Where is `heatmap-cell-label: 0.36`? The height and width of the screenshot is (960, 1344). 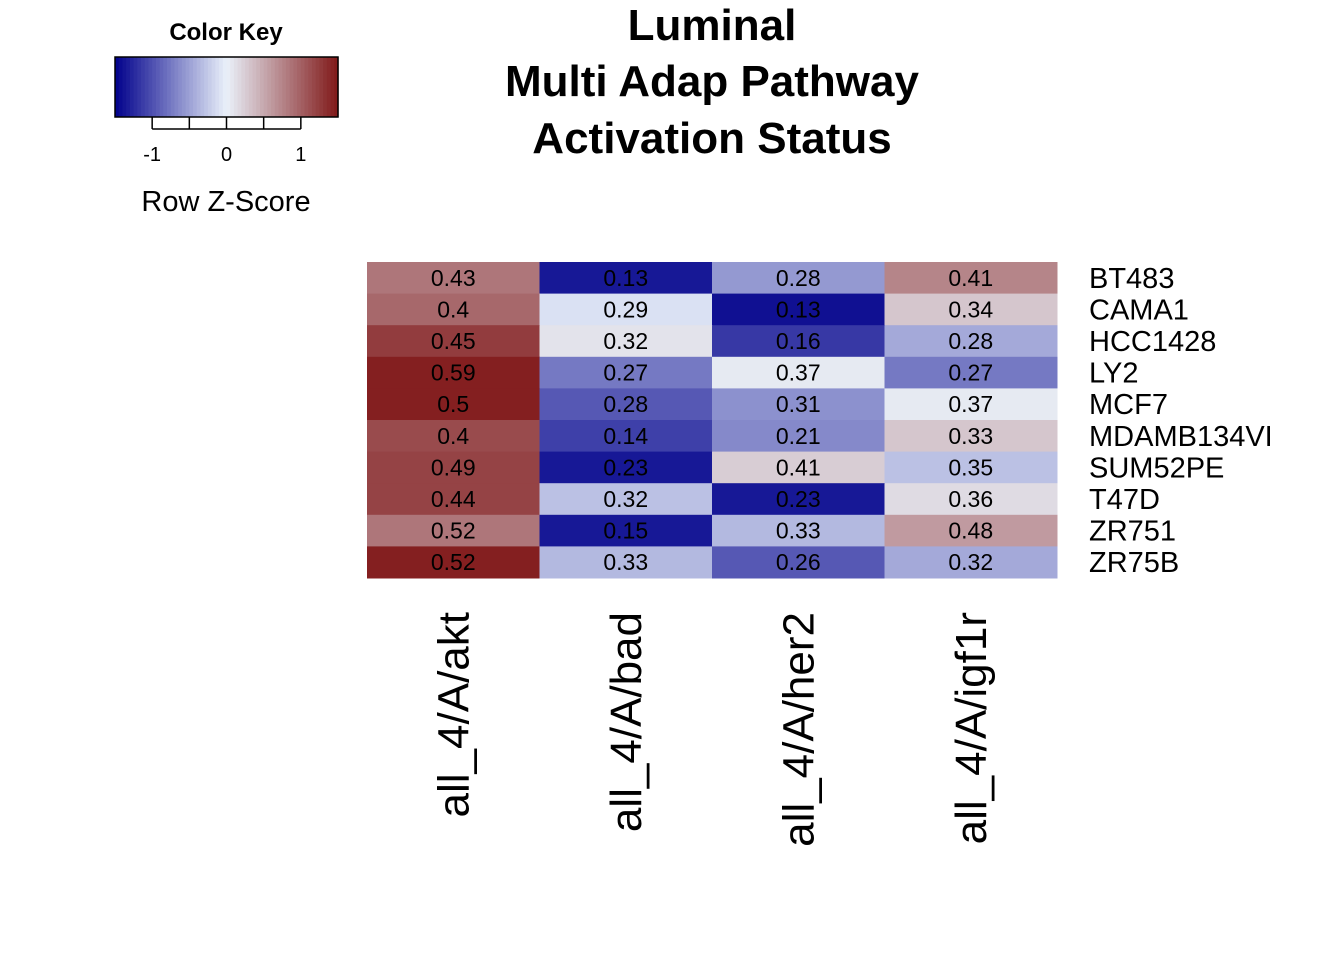 heatmap-cell-label: 0.36 is located at coordinates (970, 499).